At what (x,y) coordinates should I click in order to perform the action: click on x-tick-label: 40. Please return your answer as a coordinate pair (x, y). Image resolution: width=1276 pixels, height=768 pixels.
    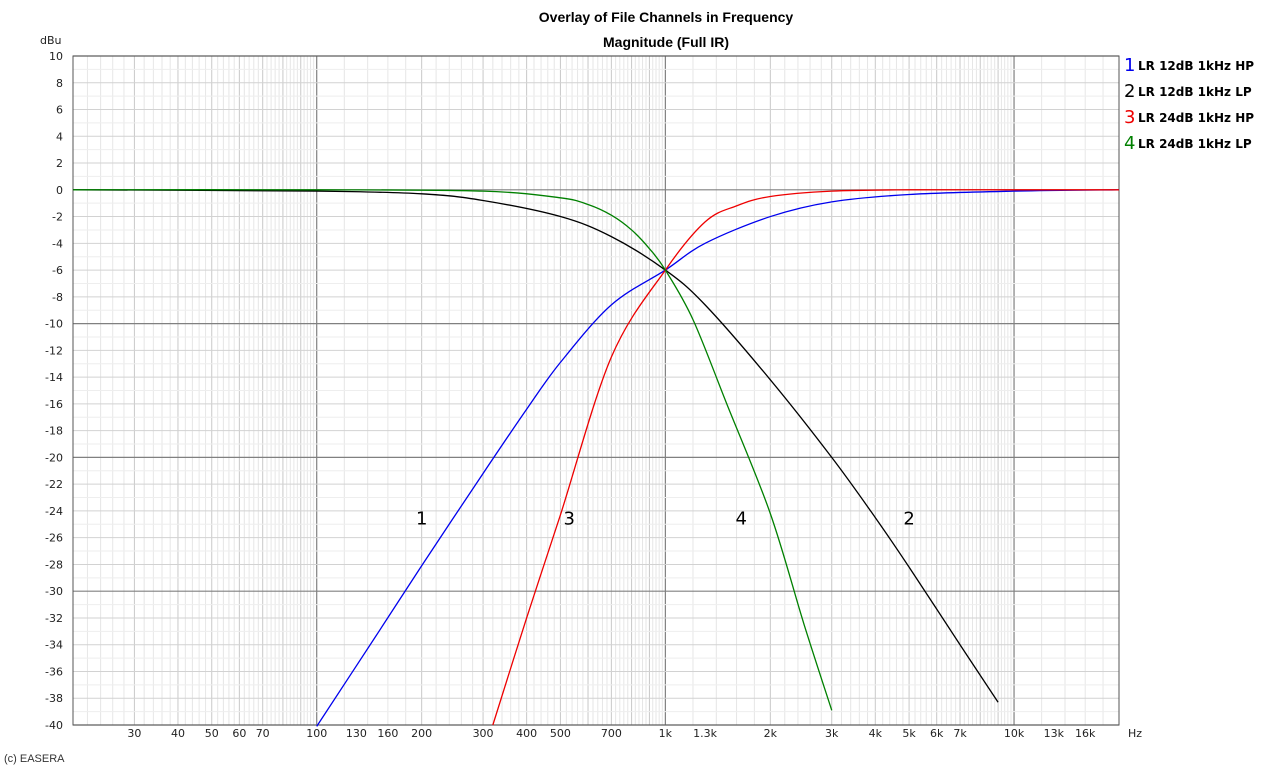
    Looking at the image, I should click on (178, 733).